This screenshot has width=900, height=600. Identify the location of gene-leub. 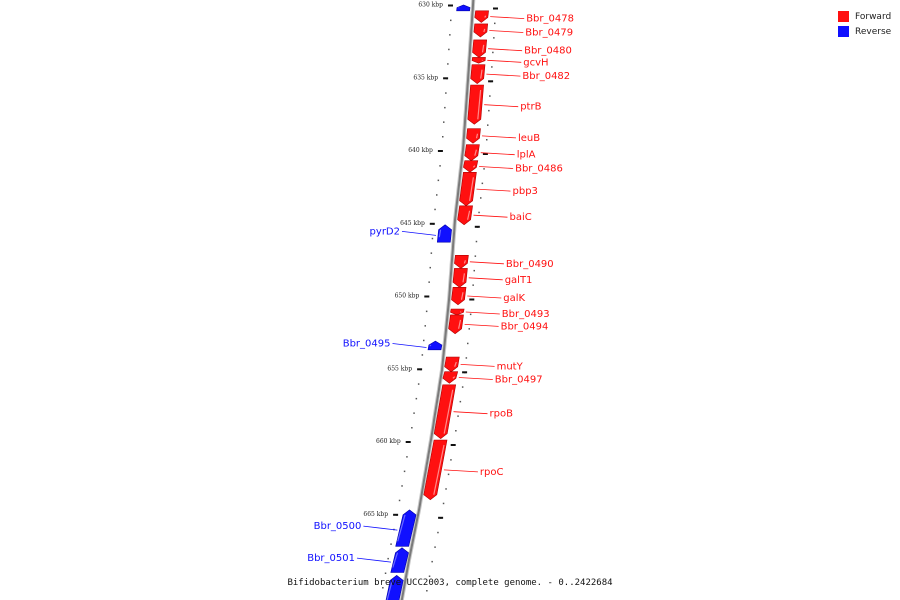
(473, 136).